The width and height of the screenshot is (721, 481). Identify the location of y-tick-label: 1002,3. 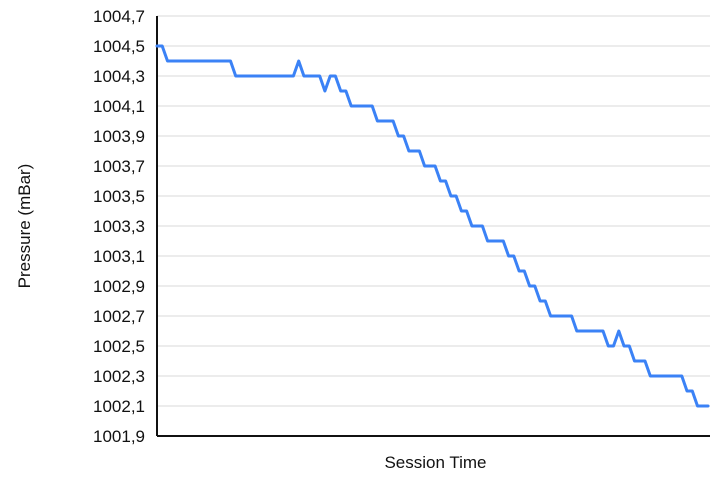
(119, 376).